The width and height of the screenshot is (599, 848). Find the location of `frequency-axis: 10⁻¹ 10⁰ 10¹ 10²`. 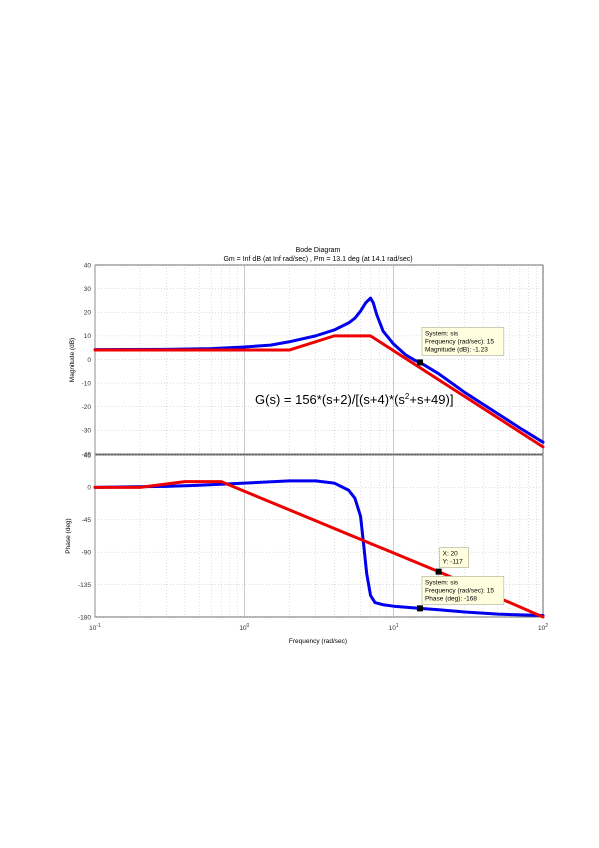

frequency-axis: 10⁻¹ 10⁰ 10¹ 10² is located at coordinates (318, 627).